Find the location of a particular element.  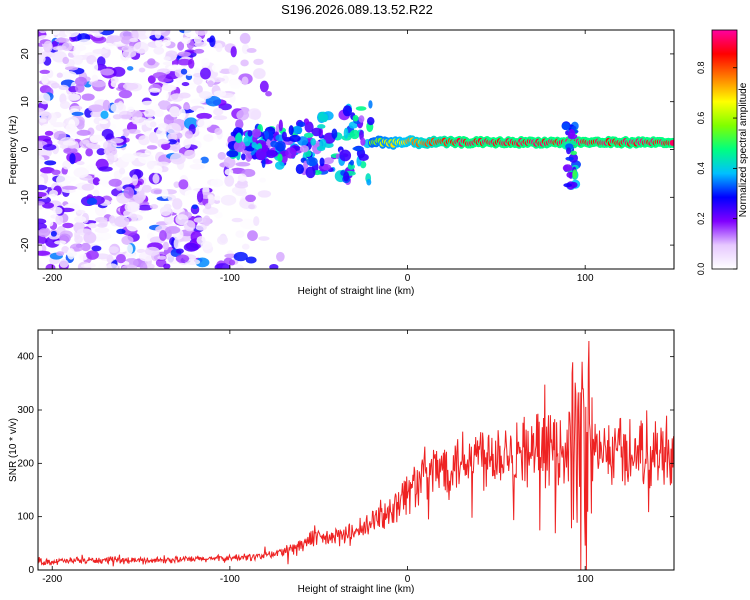

spectrogram-xtick-label: -200 is located at coordinates (52, 278).